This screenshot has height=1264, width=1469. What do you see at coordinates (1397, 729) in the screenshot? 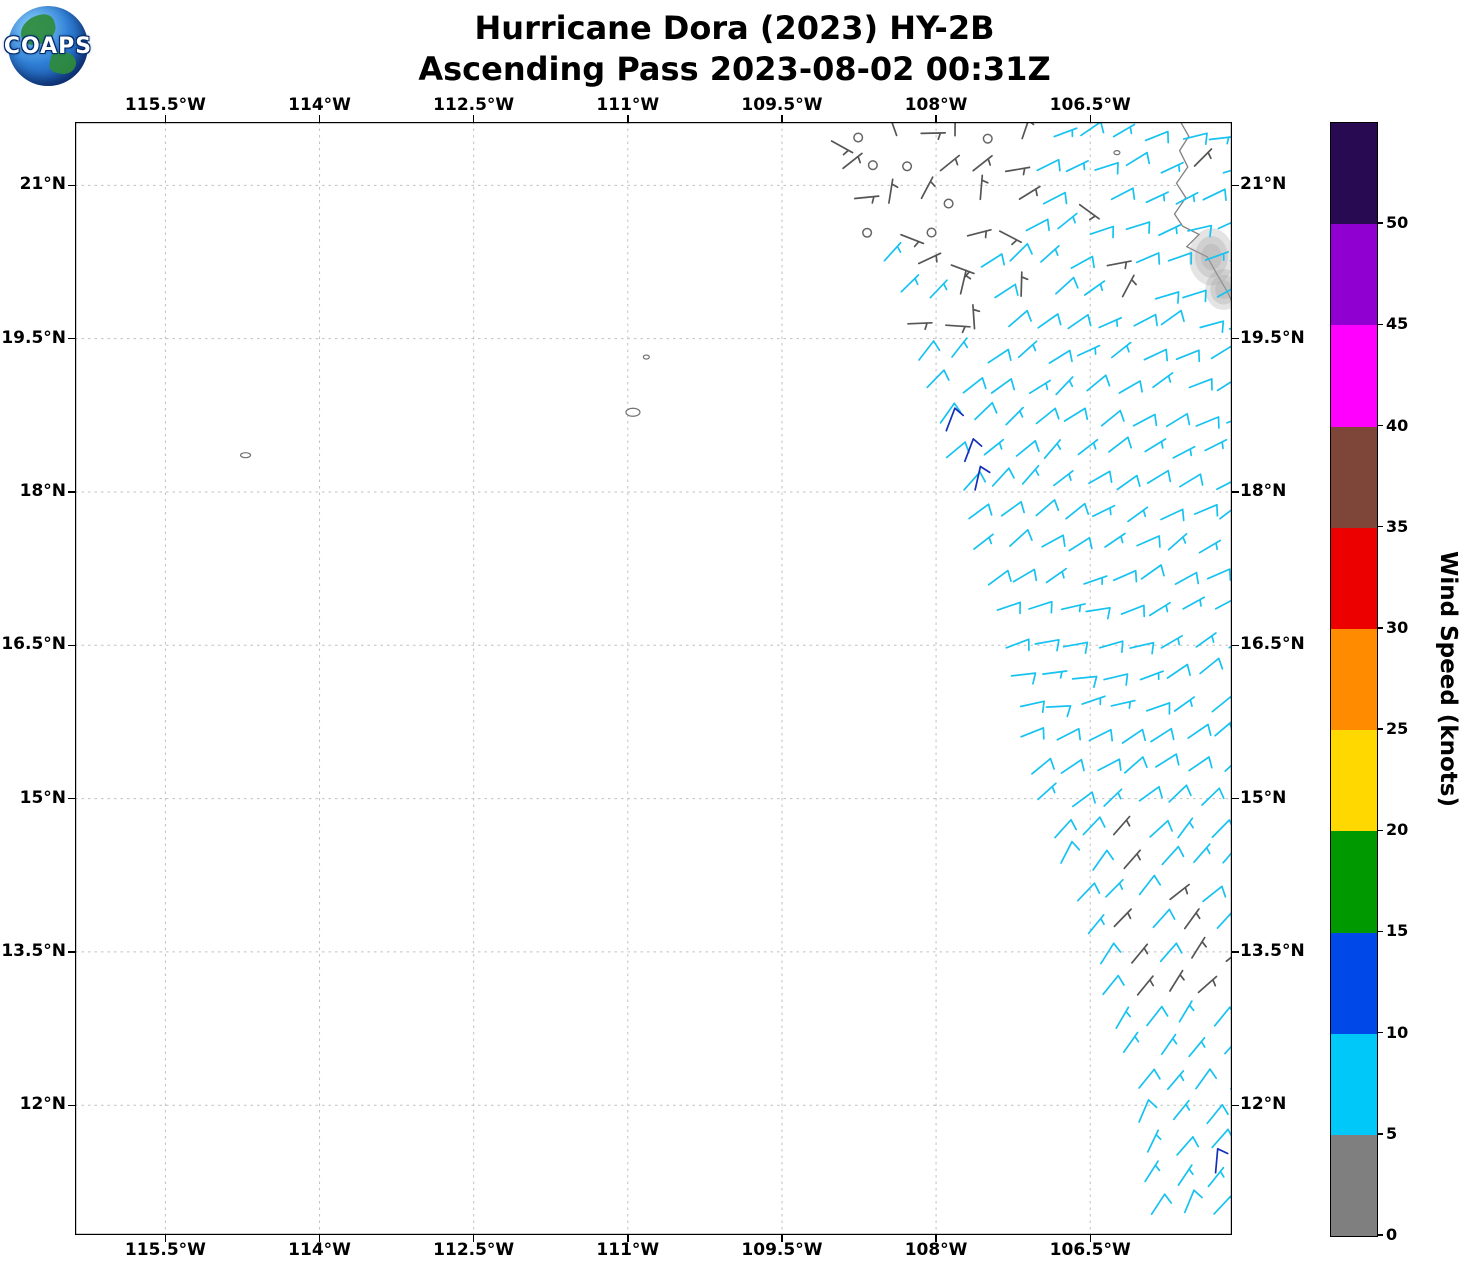
I see `colorbar-tick-label: 25` at bounding box center [1397, 729].